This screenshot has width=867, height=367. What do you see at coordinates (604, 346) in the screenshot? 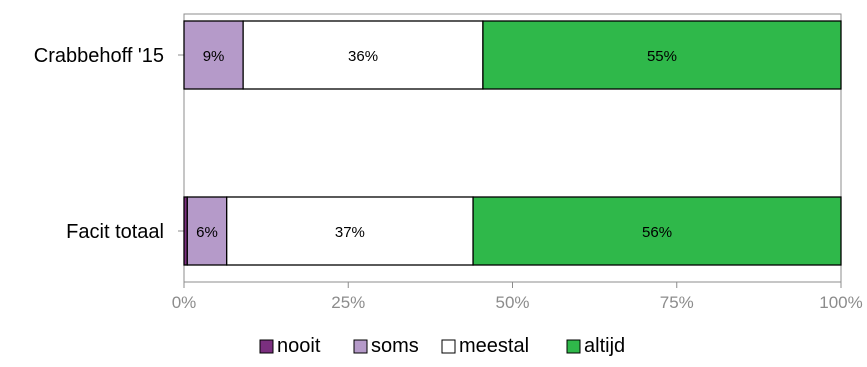
I see `legend-label: altijd` at bounding box center [604, 346].